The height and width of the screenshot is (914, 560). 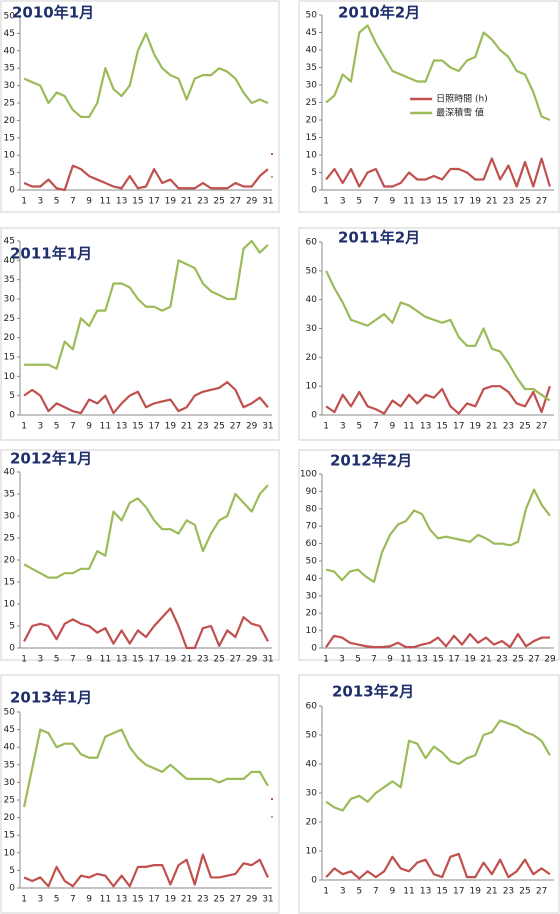 What do you see at coordinates (379, 238) in the screenshot?
I see `chart-title: 2011年2月` at bounding box center [379, 238].